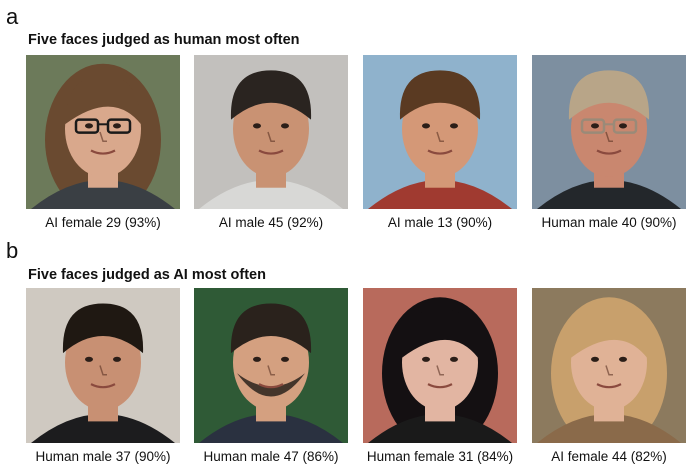  I want to click on face-card: AI male 45 (92%), so click(271, 142).